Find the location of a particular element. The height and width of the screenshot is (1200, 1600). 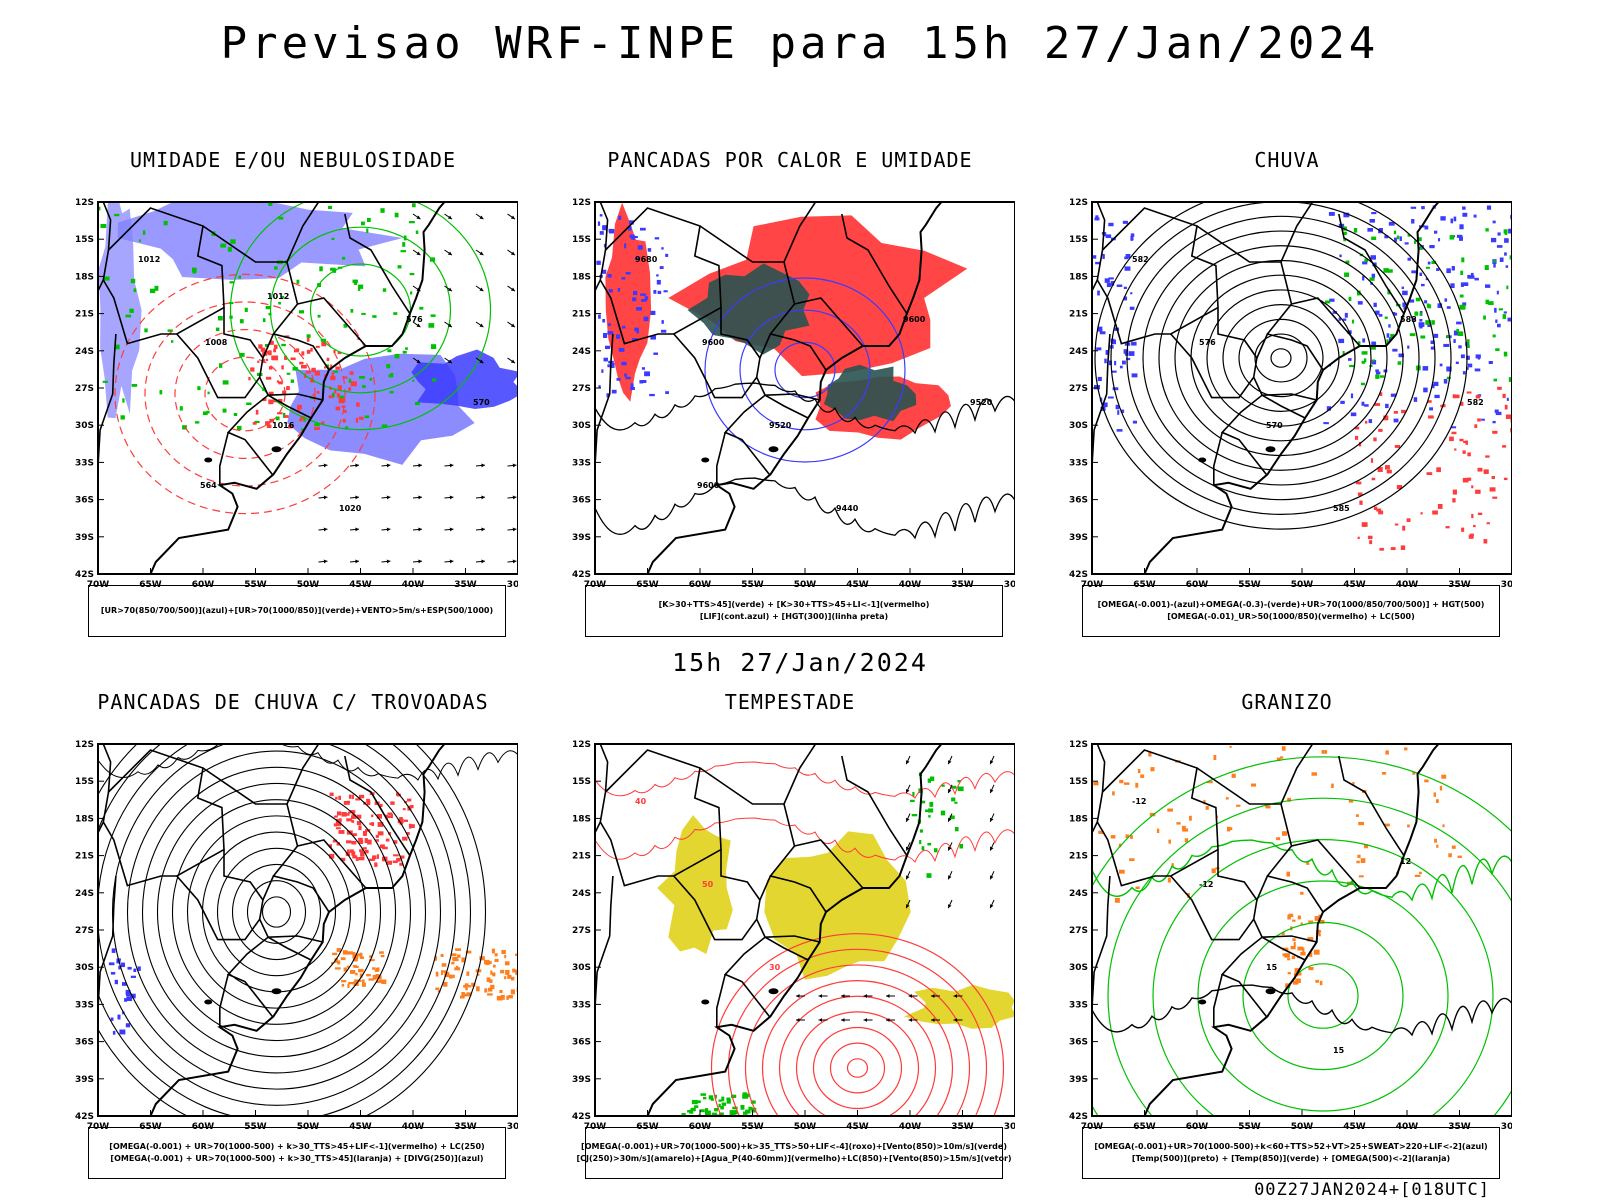

lat-label: 18S is located at coordinates (581, 819).